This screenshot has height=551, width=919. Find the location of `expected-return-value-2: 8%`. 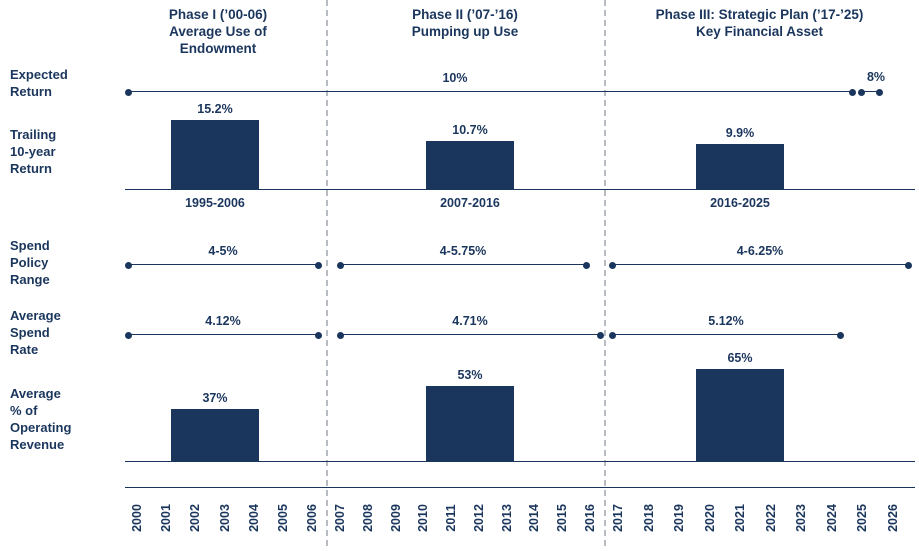

expected-return-value-2: 8% is located at coordinates (876, 77).